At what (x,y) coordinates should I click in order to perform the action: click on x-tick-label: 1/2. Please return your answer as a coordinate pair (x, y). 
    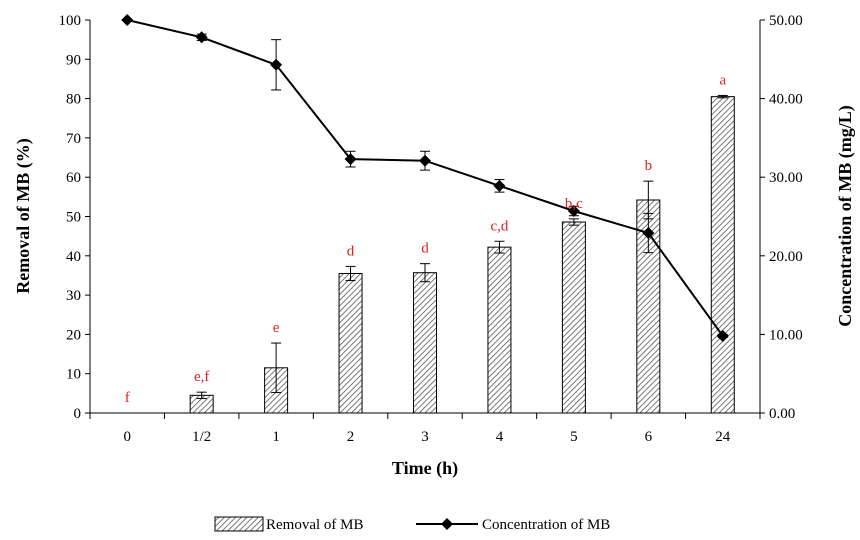
    Looking at the image, I should click on (201, 437).